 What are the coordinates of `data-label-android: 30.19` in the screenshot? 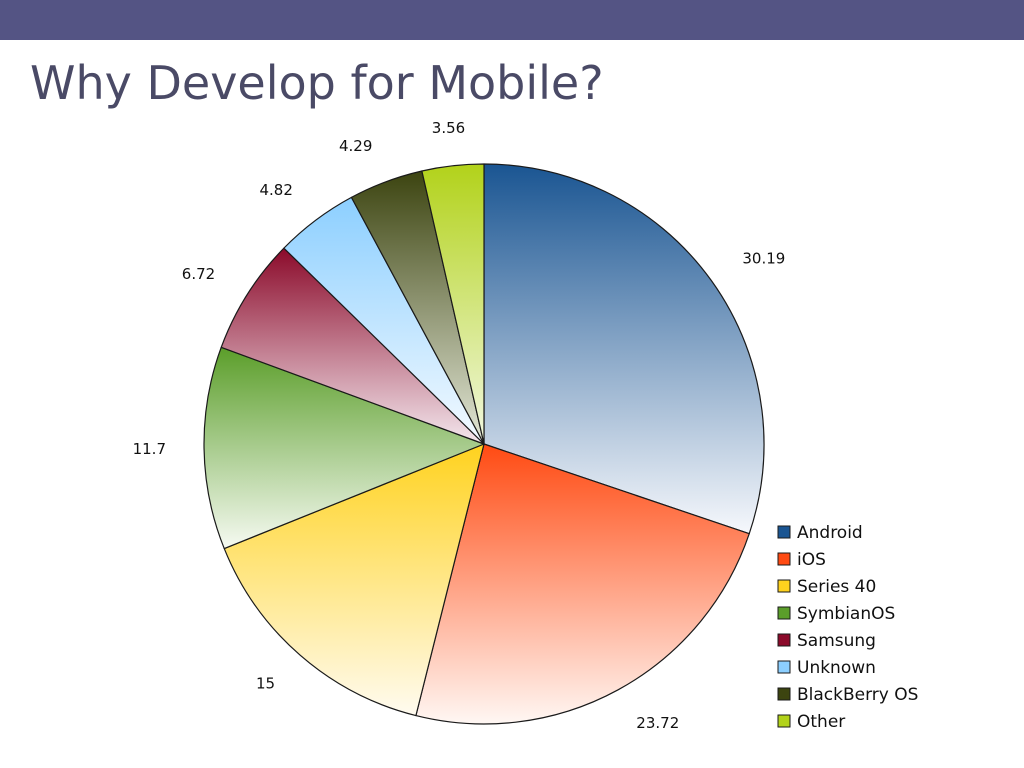 It's located at (763, 259).